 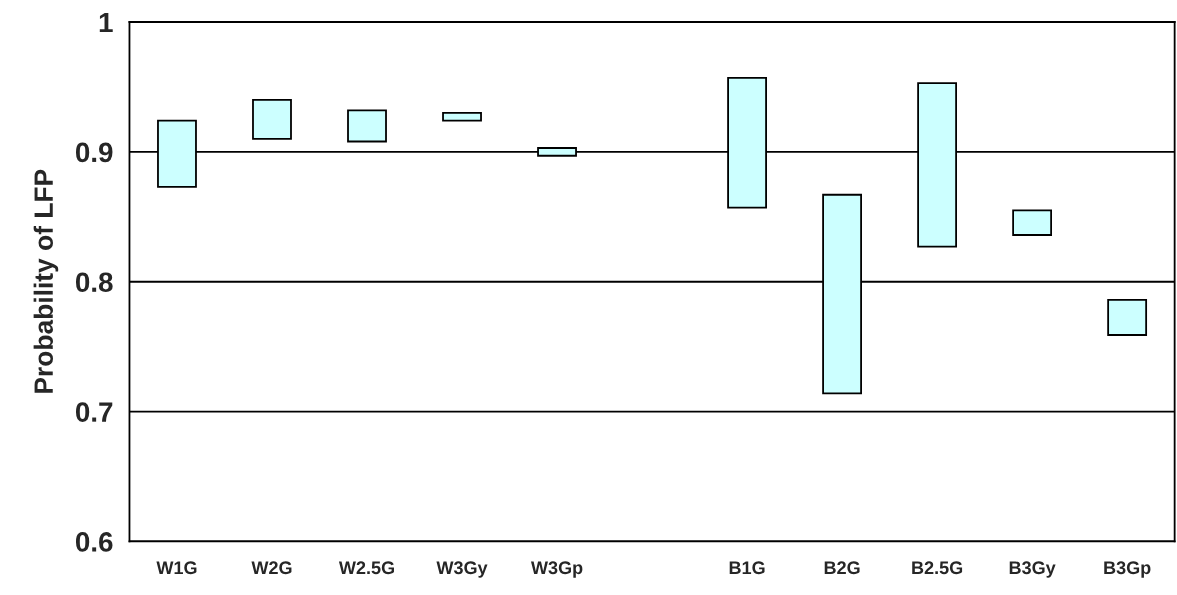 I want to click on x-tick-label: W3Gy, so click(x=462, y=569).